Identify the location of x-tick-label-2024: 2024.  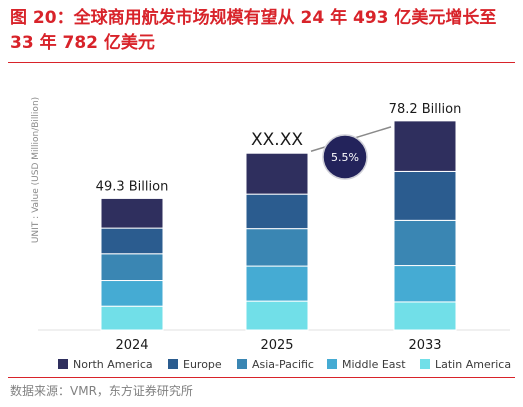
(131, 345).